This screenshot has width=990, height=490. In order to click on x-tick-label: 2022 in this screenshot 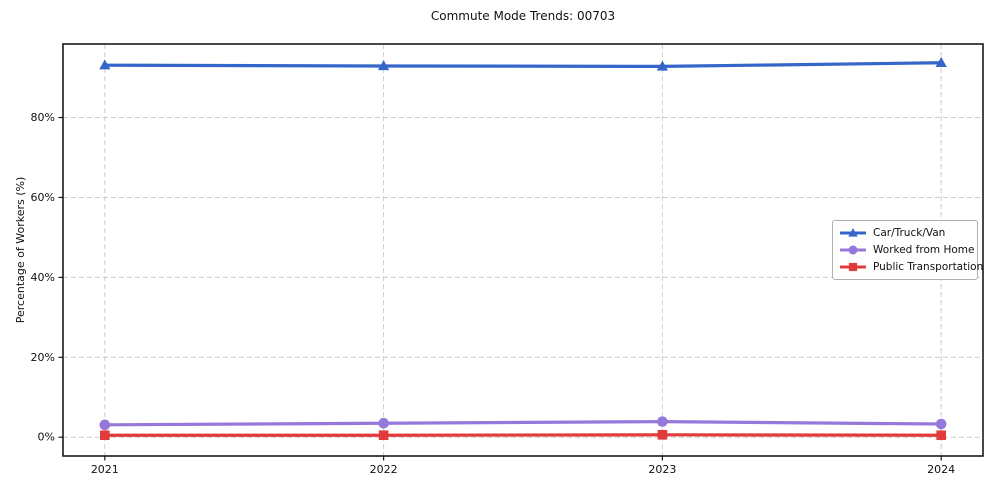, I will do `click(384, 469)`.